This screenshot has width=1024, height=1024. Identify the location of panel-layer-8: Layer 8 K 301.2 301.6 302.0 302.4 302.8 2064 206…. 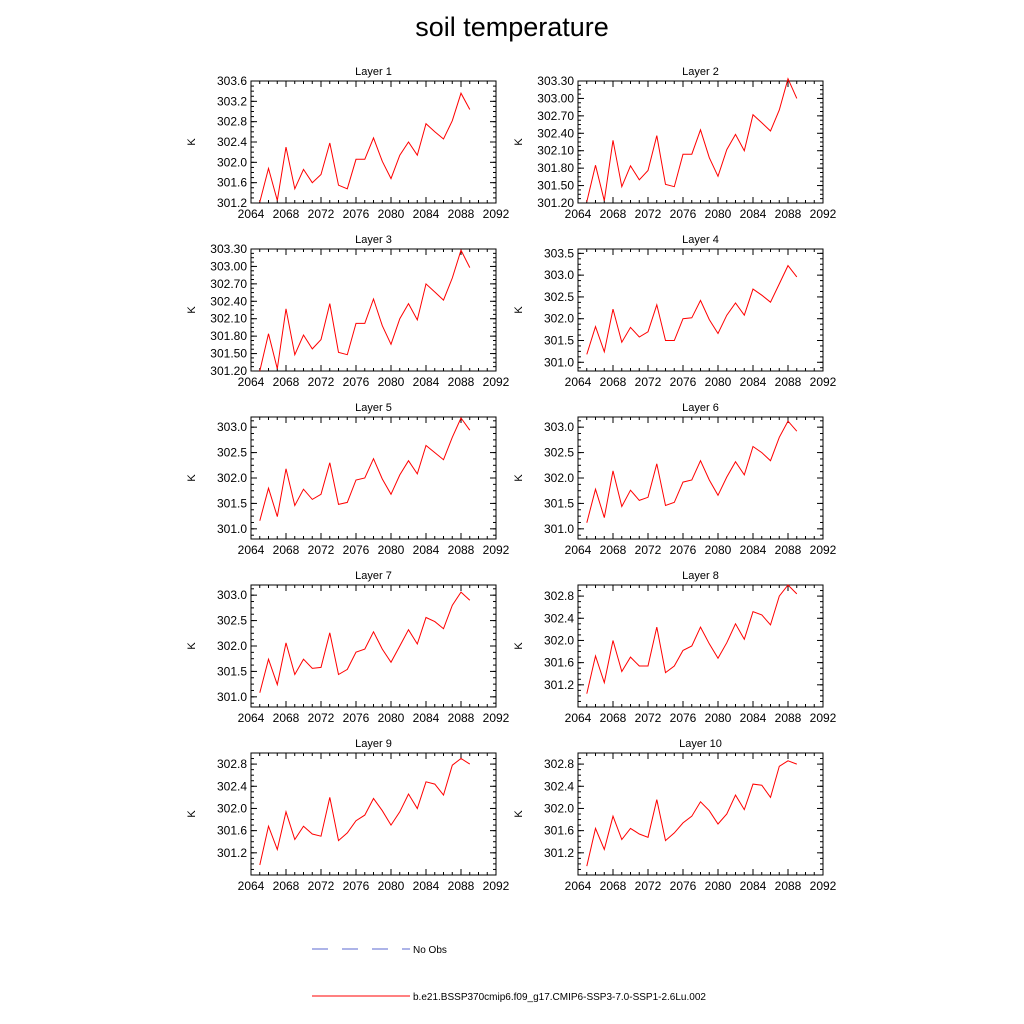
(675, 647).